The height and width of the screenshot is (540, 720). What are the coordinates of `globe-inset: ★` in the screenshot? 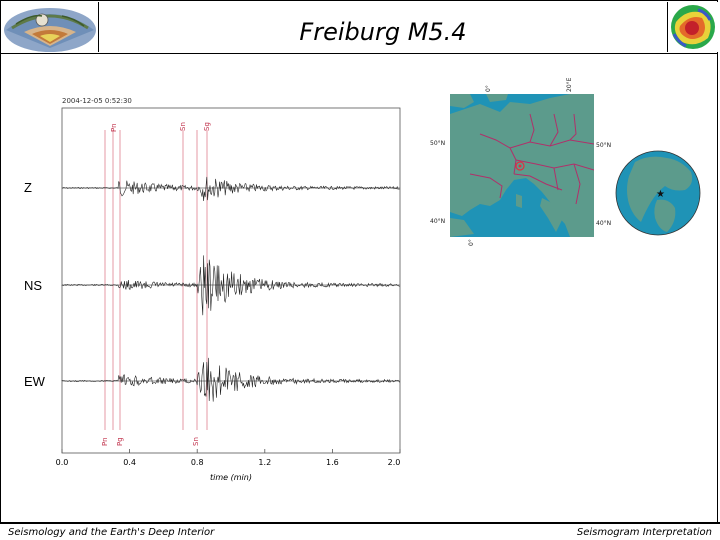 It's located at (658, 193).